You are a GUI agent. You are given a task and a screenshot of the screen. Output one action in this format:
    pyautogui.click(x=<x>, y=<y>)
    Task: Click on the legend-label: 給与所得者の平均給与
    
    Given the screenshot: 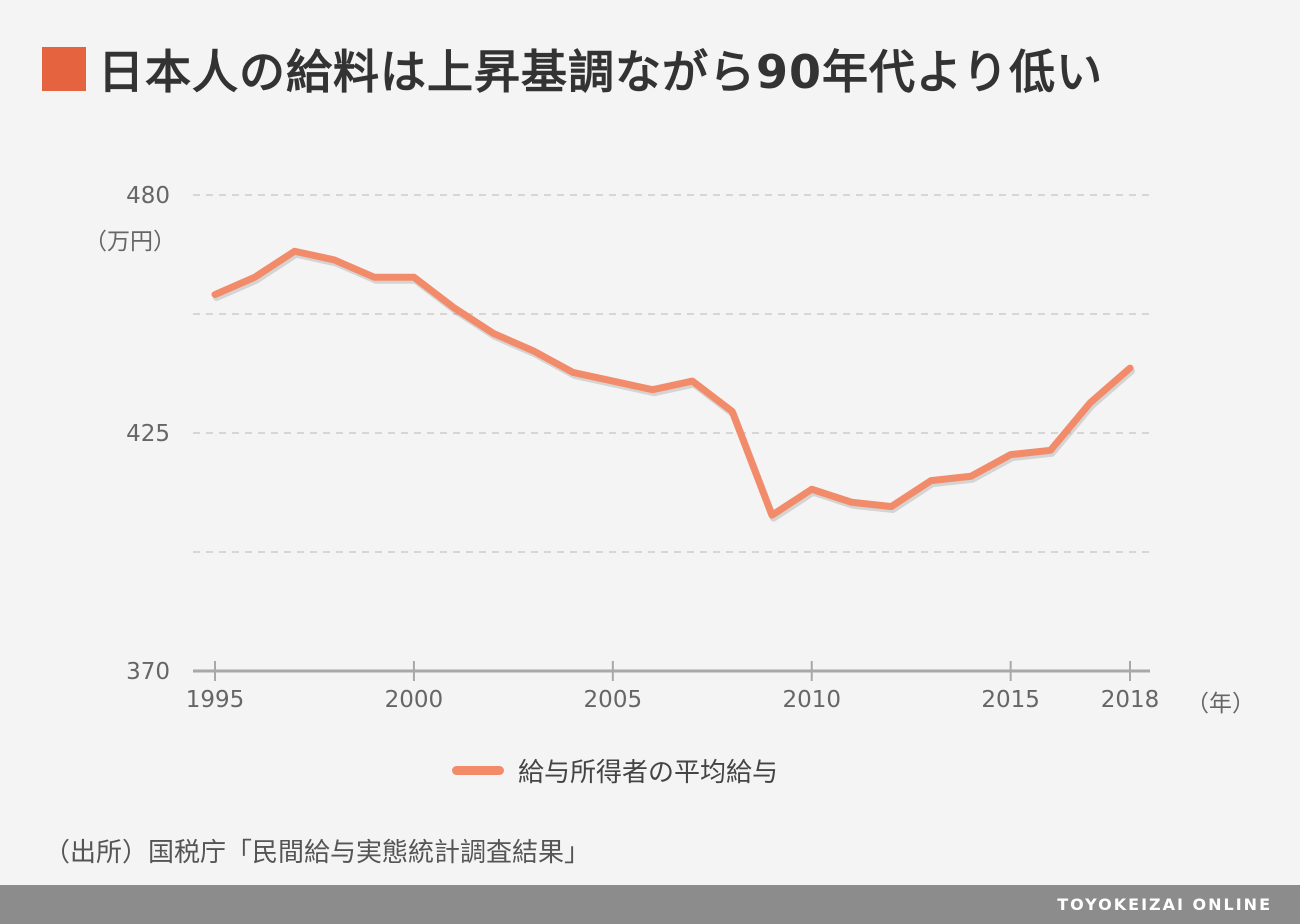 What is the action you would take?
    pyautogui.click(x=648, y=773)
    